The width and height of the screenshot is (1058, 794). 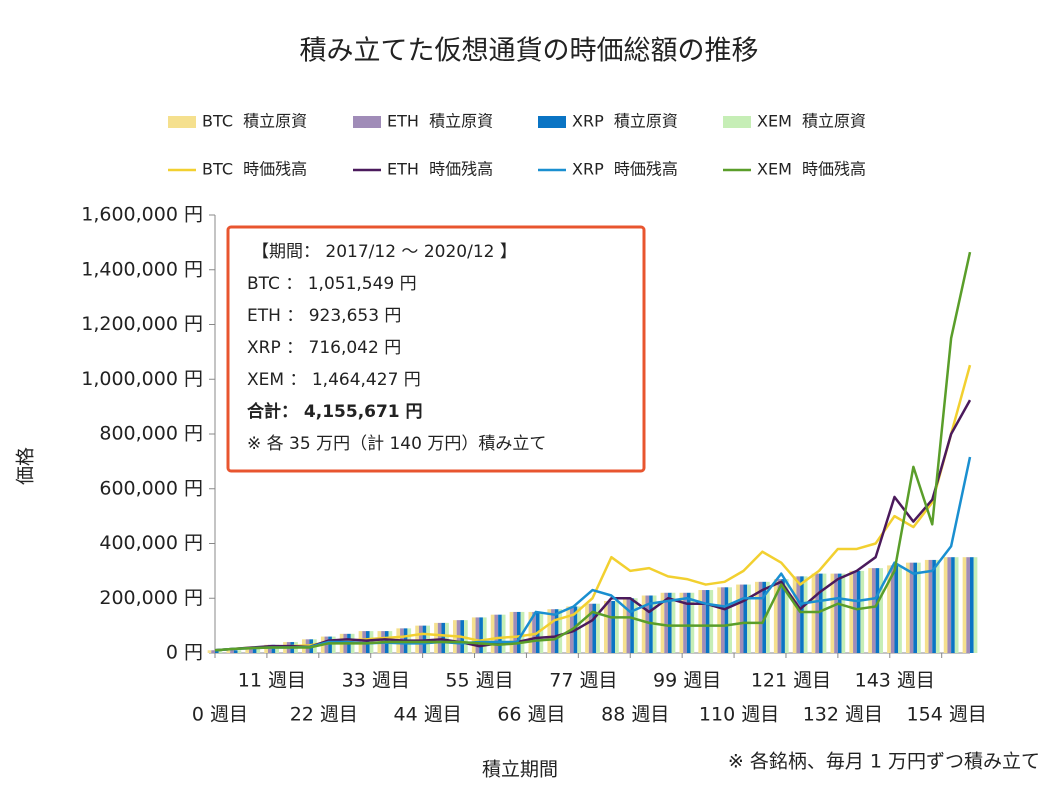 I want to click on legend-label: XEM 積立原資, so click(x=811, y=121).